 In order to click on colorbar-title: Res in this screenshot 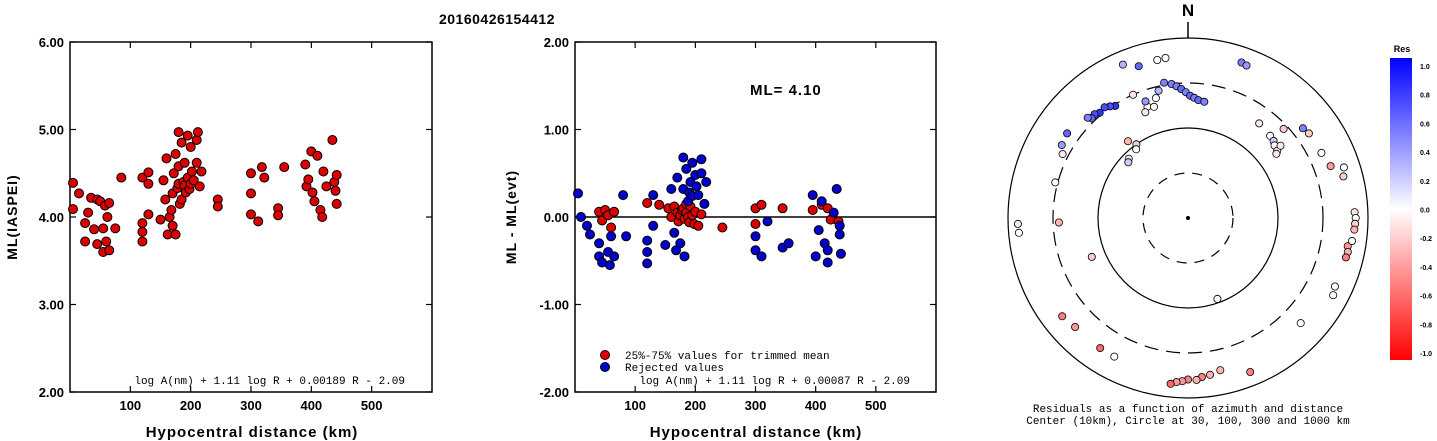, I will do `click(1402, 49)`.